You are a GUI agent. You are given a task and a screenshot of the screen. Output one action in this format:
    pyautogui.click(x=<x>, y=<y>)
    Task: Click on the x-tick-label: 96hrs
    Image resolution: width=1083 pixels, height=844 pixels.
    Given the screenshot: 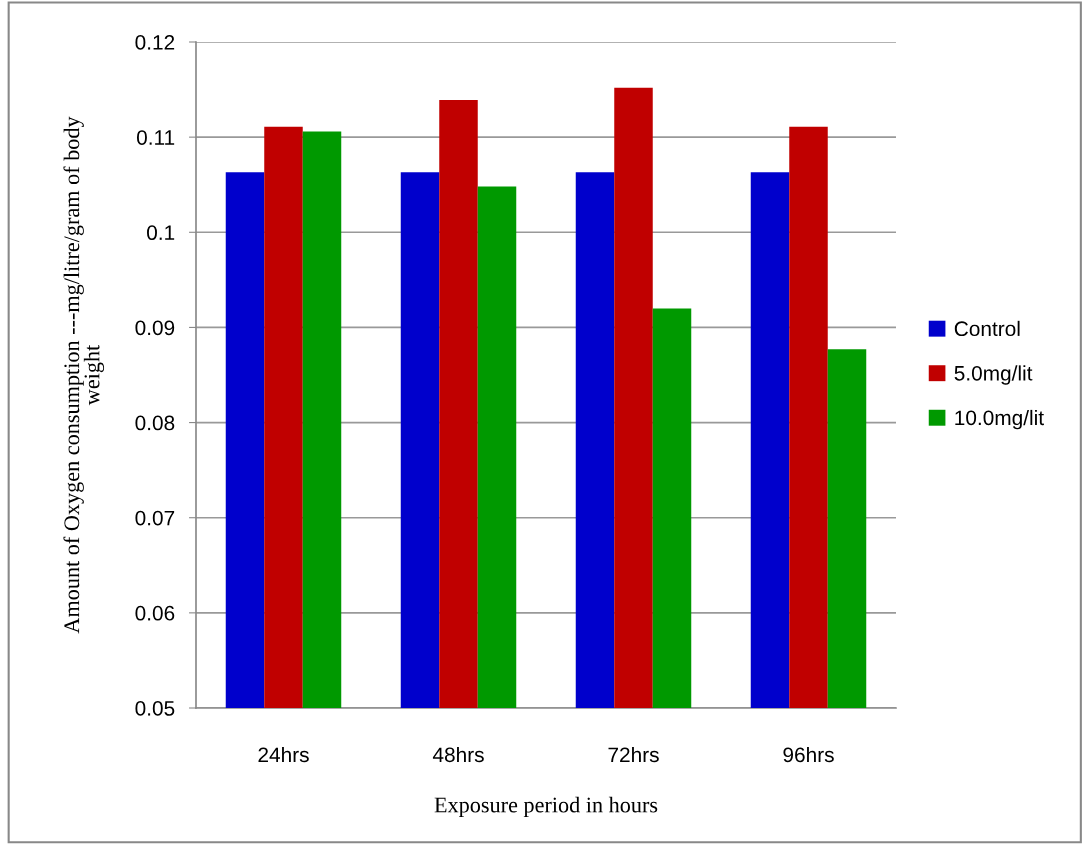 What is the action you would take?
    pyautogui.click(x=808, y=754)
    